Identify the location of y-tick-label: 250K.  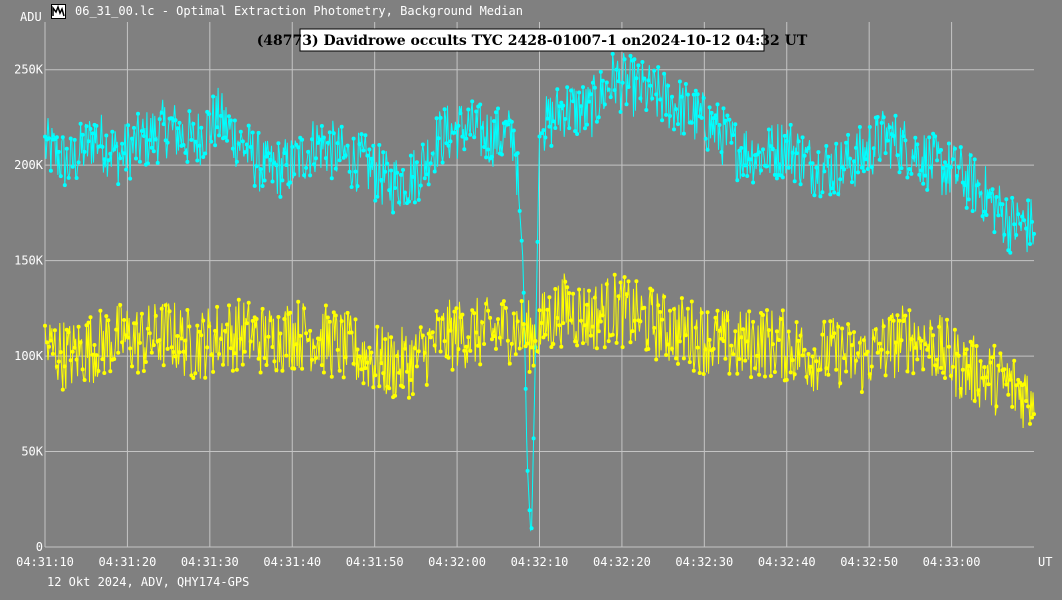
(29, 70).